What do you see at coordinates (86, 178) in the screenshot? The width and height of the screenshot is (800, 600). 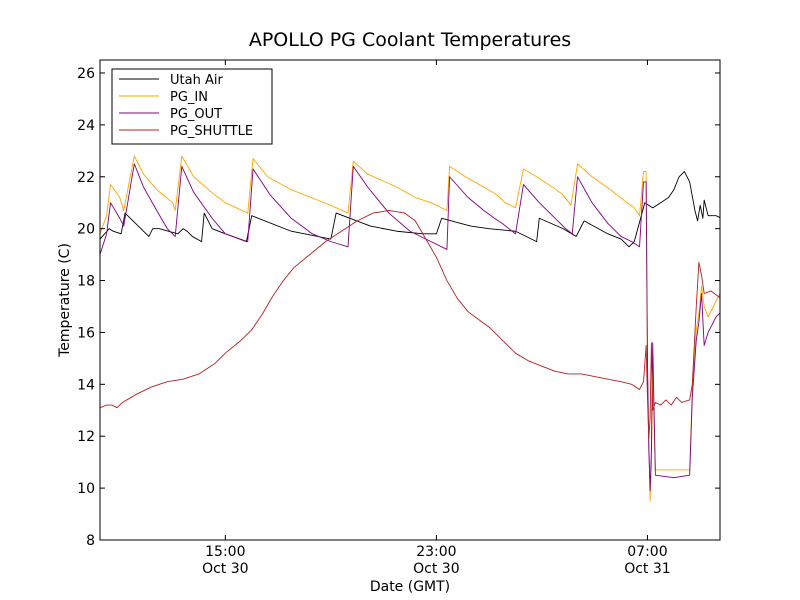 I see `y-tick-label: 22` at bounding box center [86, 178].